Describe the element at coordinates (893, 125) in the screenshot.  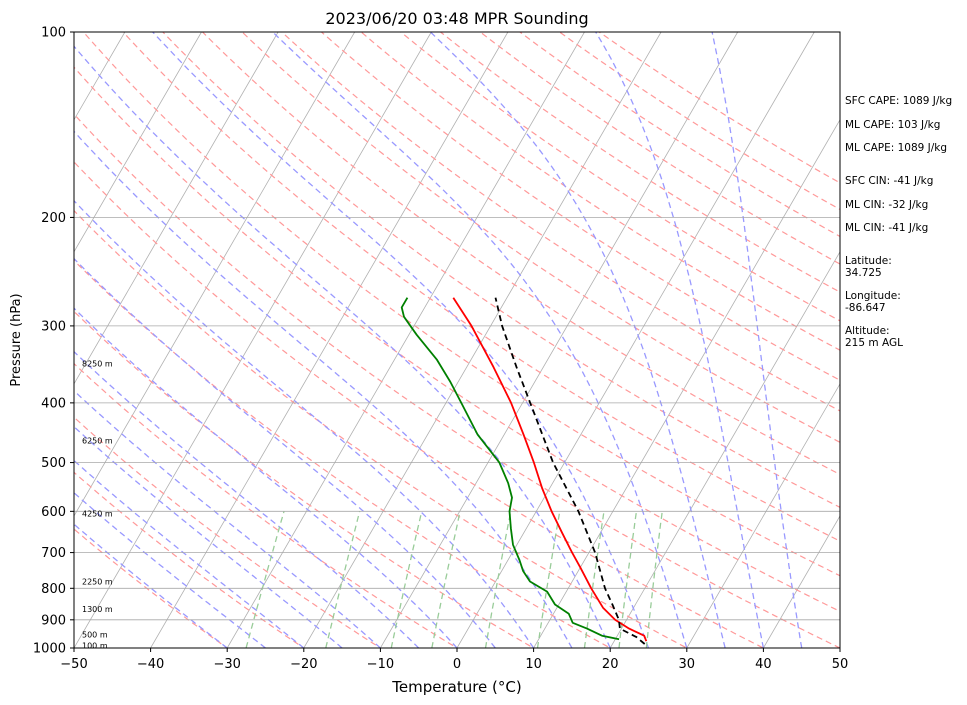
I see `ml-cape-label: ML CAPE: 103 J/kg` at that location.